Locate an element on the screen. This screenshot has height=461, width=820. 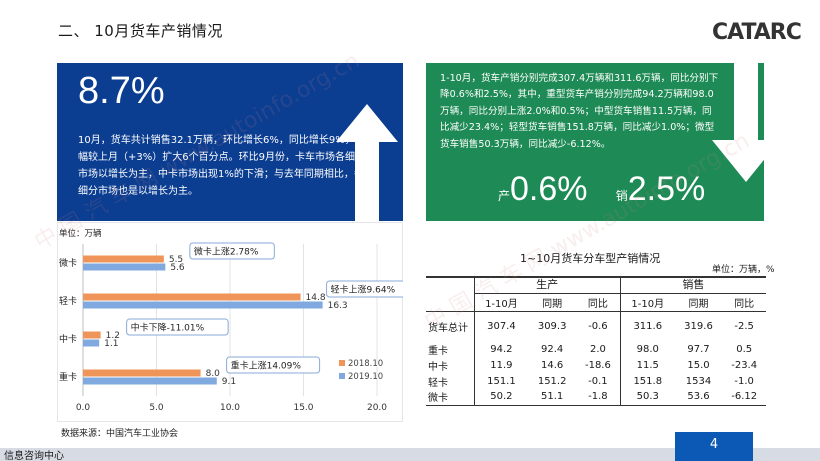
table-cell: 98.0 is located at coordinates (647, 349).